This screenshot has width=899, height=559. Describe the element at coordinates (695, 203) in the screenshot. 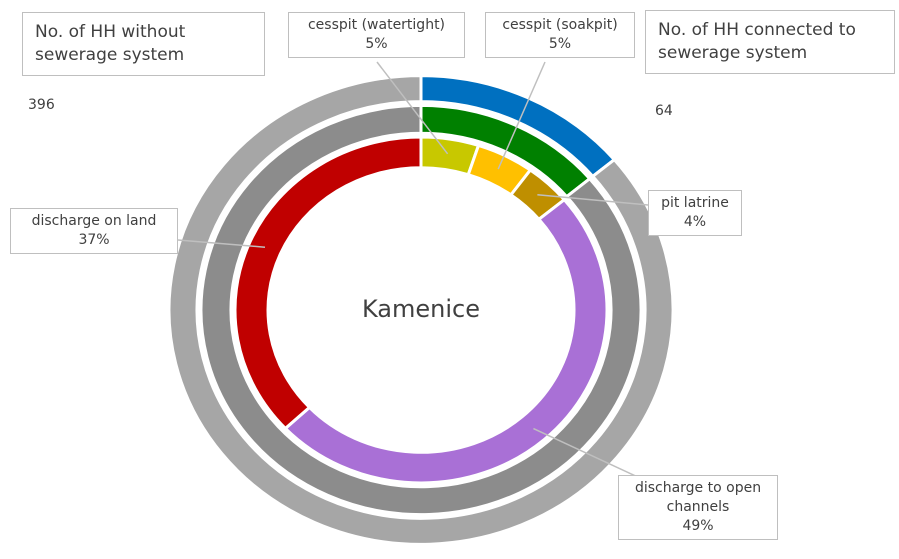

I see `category-text: pit latrine` at that location.